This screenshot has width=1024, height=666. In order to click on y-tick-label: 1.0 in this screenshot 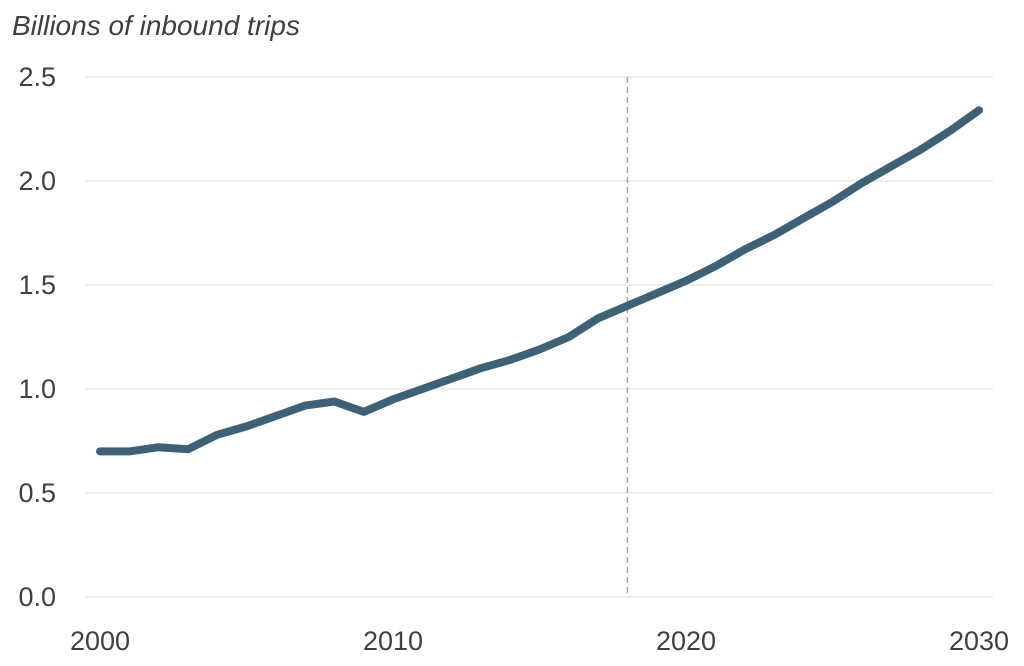, I will do `click(37, 389)`.